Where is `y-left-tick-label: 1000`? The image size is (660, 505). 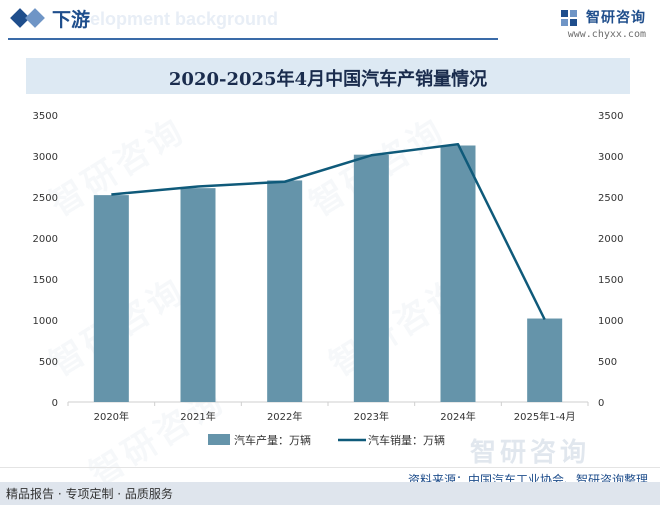
y-left-tick-label: 1000 is located at coordinates (45, 321).